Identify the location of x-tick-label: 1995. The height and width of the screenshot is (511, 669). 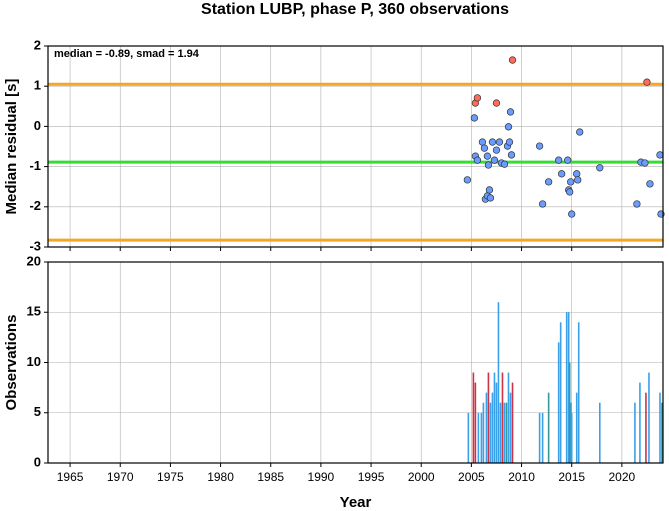
(371, 477).